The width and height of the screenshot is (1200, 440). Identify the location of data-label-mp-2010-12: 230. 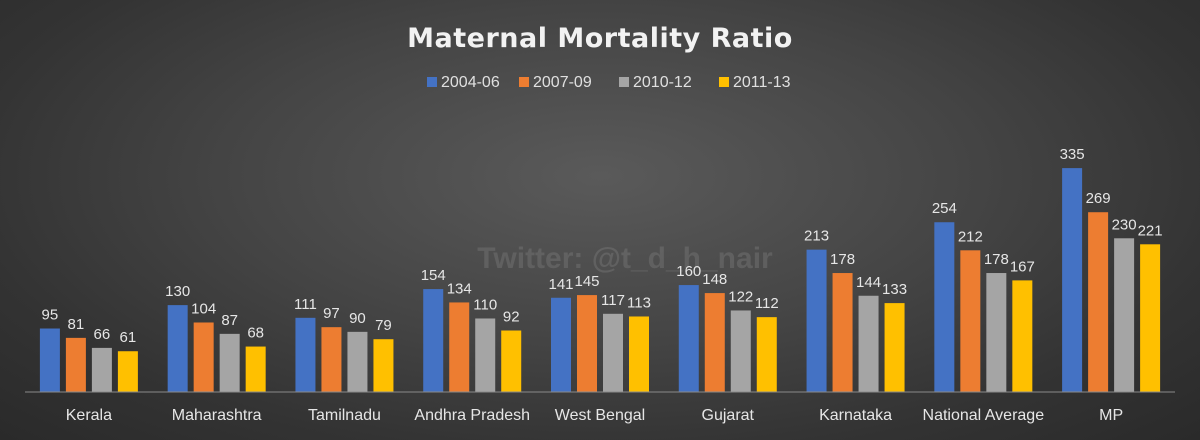
(1124, 224).